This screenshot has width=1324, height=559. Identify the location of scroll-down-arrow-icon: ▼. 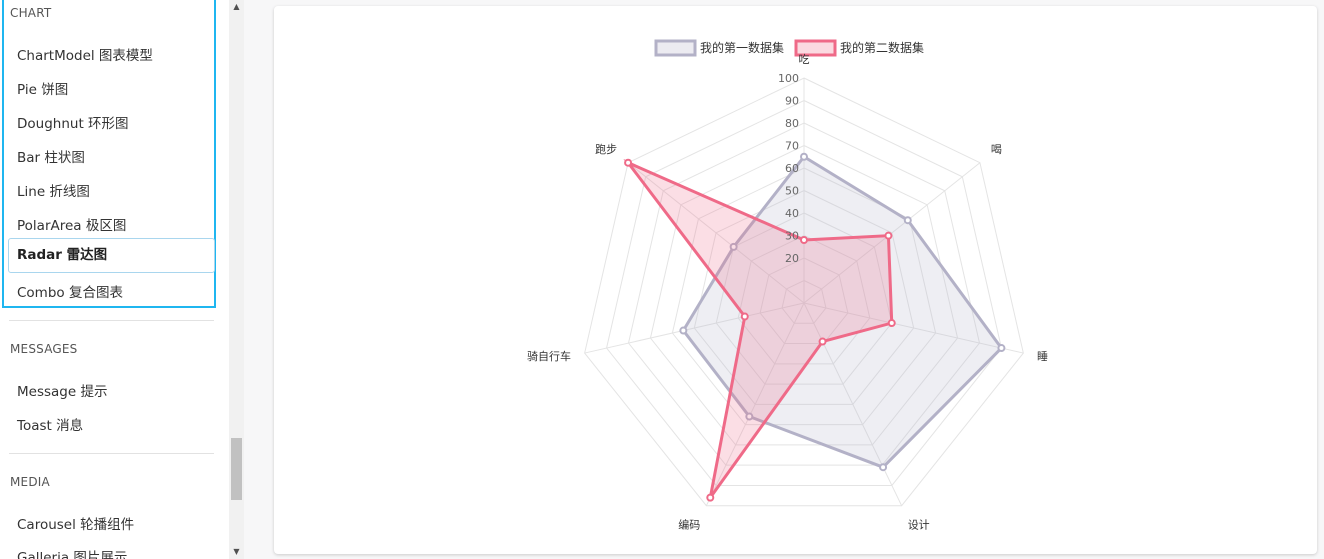
(236, 551).